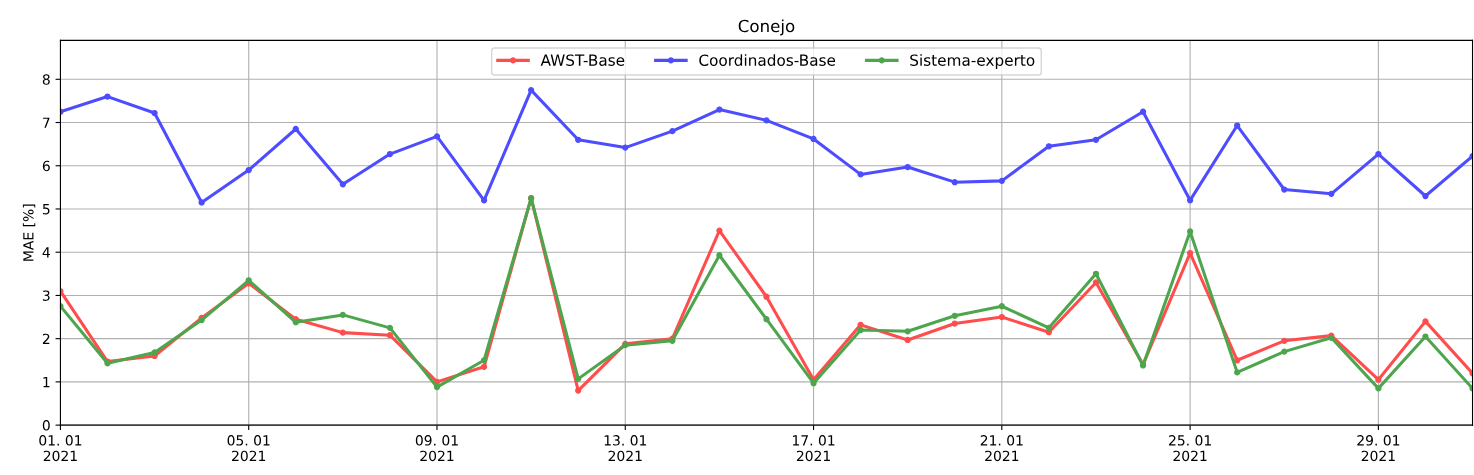 Image resolution: width=1474 pixels, height=475 pixels. I want to click on y-tick-label: 4, so click(46, 252).